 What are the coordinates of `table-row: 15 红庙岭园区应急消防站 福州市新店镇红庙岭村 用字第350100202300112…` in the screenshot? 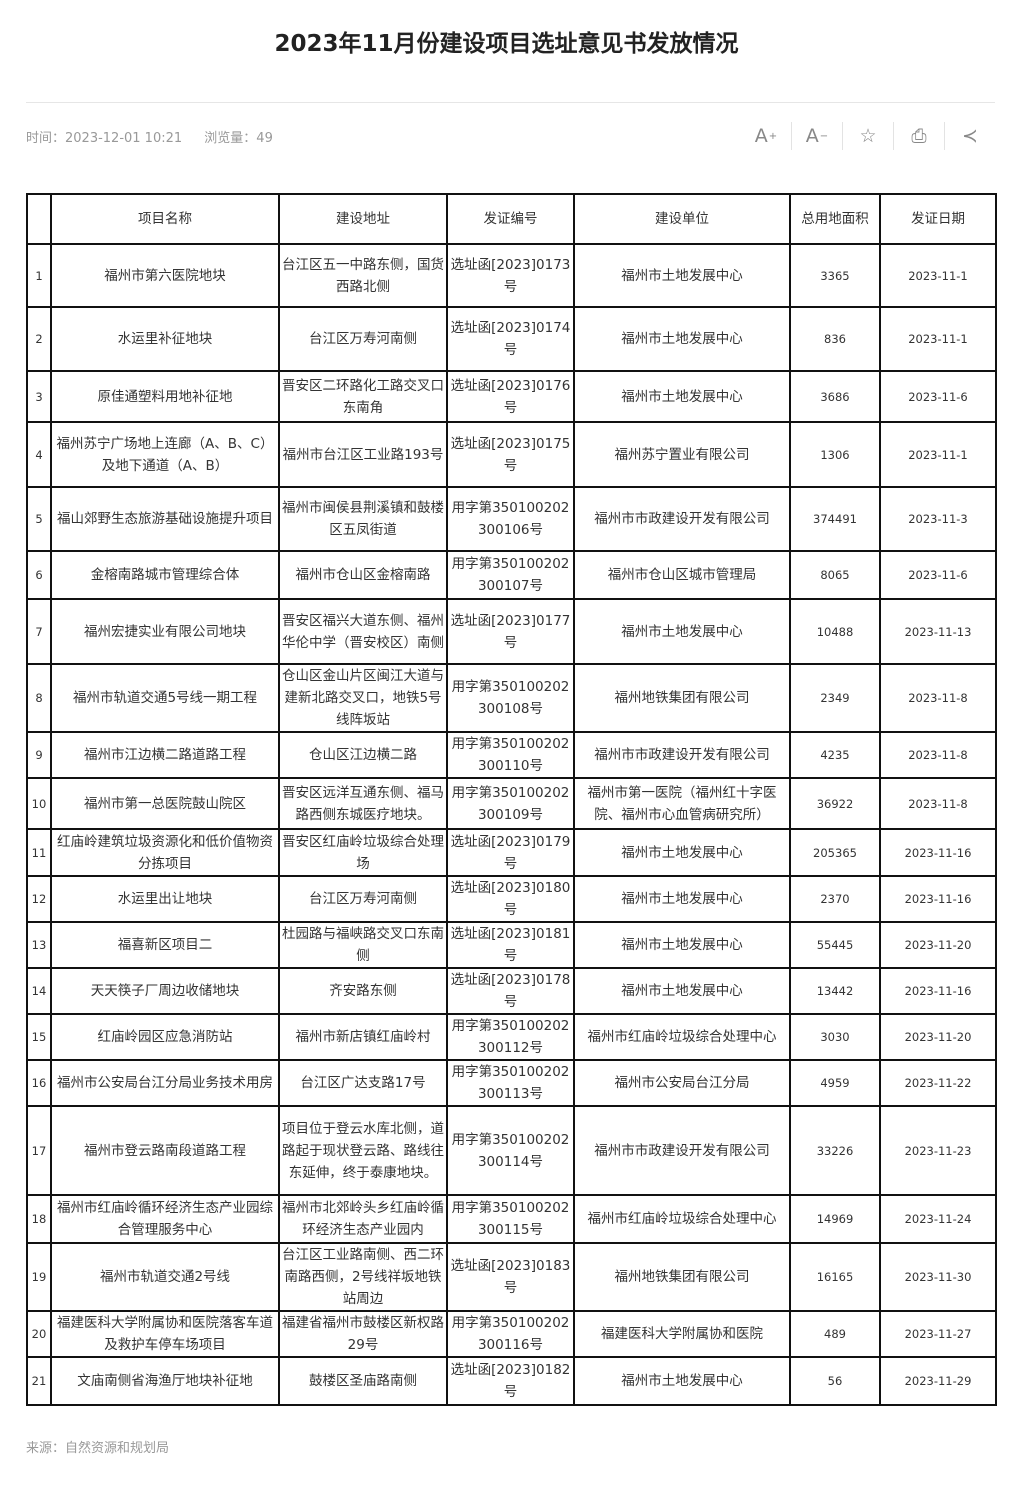 It's located at (511, 1037).